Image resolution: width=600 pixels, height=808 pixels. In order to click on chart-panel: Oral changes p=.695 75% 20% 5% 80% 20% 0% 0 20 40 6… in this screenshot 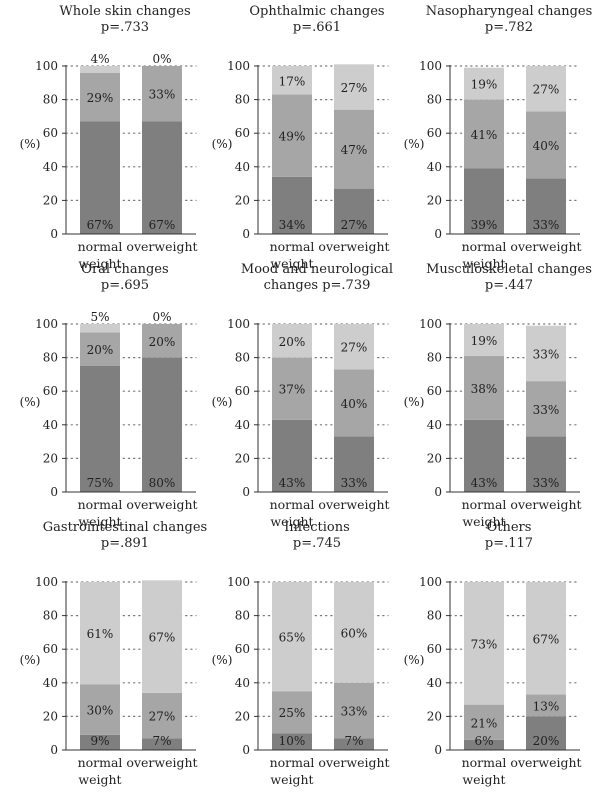, I will do `click(100, 393)`.